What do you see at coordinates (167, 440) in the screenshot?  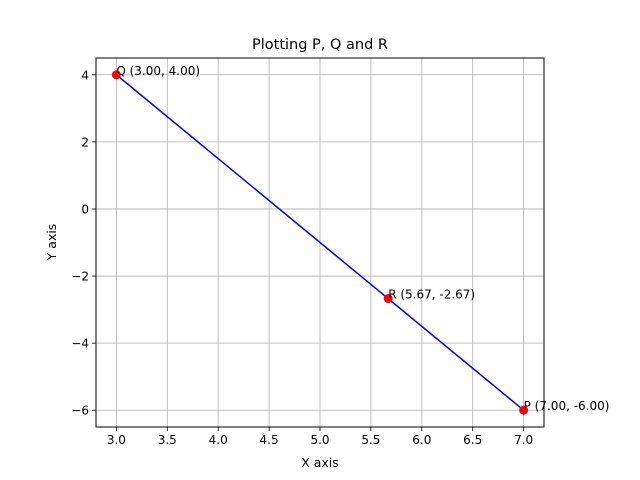 I see `x-tick-label: 3.5` at bounding box center [167, 440].